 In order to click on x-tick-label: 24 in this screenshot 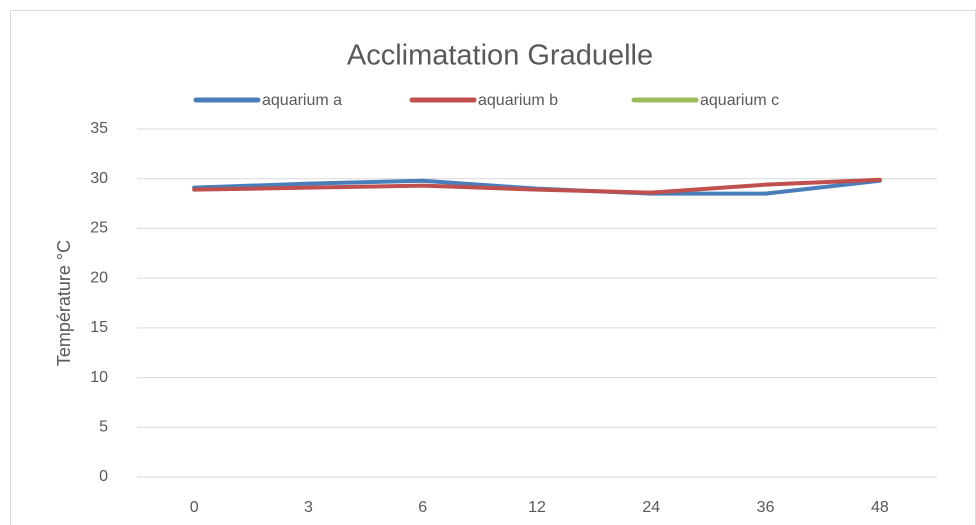, I will do `click(651, 507)`.